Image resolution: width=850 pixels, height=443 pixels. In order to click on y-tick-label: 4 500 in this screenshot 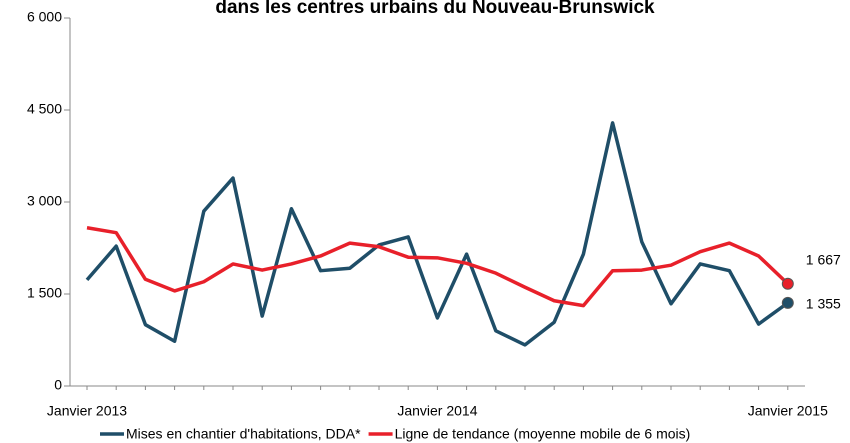, I will do `click(44, 109)`.